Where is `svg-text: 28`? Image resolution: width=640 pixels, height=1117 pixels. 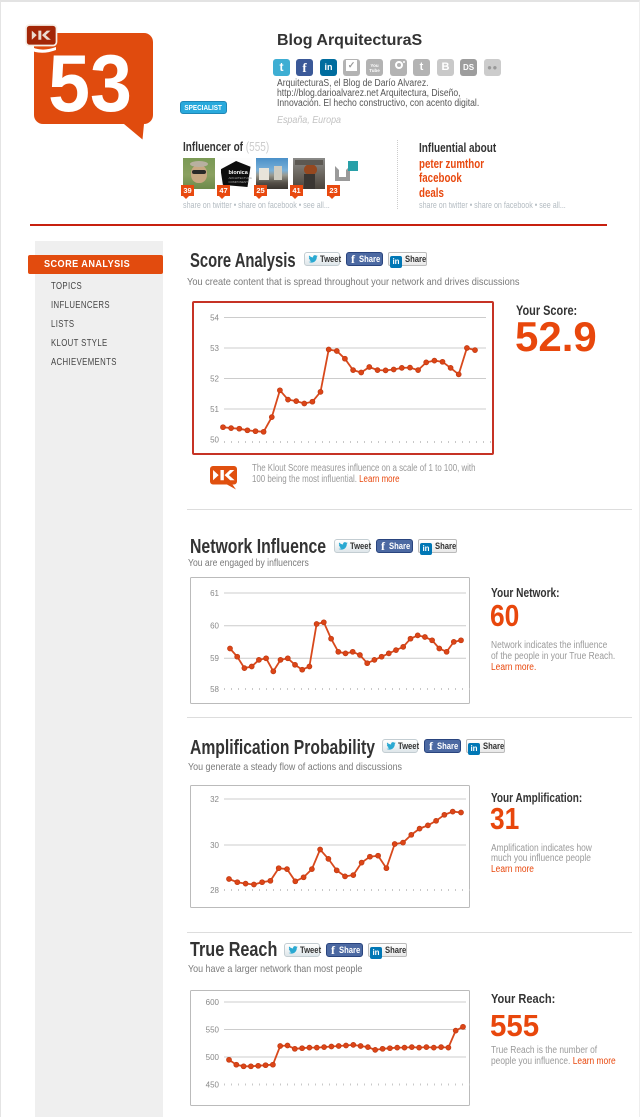
svg-text: 28 is located at coordinates (214, 890).